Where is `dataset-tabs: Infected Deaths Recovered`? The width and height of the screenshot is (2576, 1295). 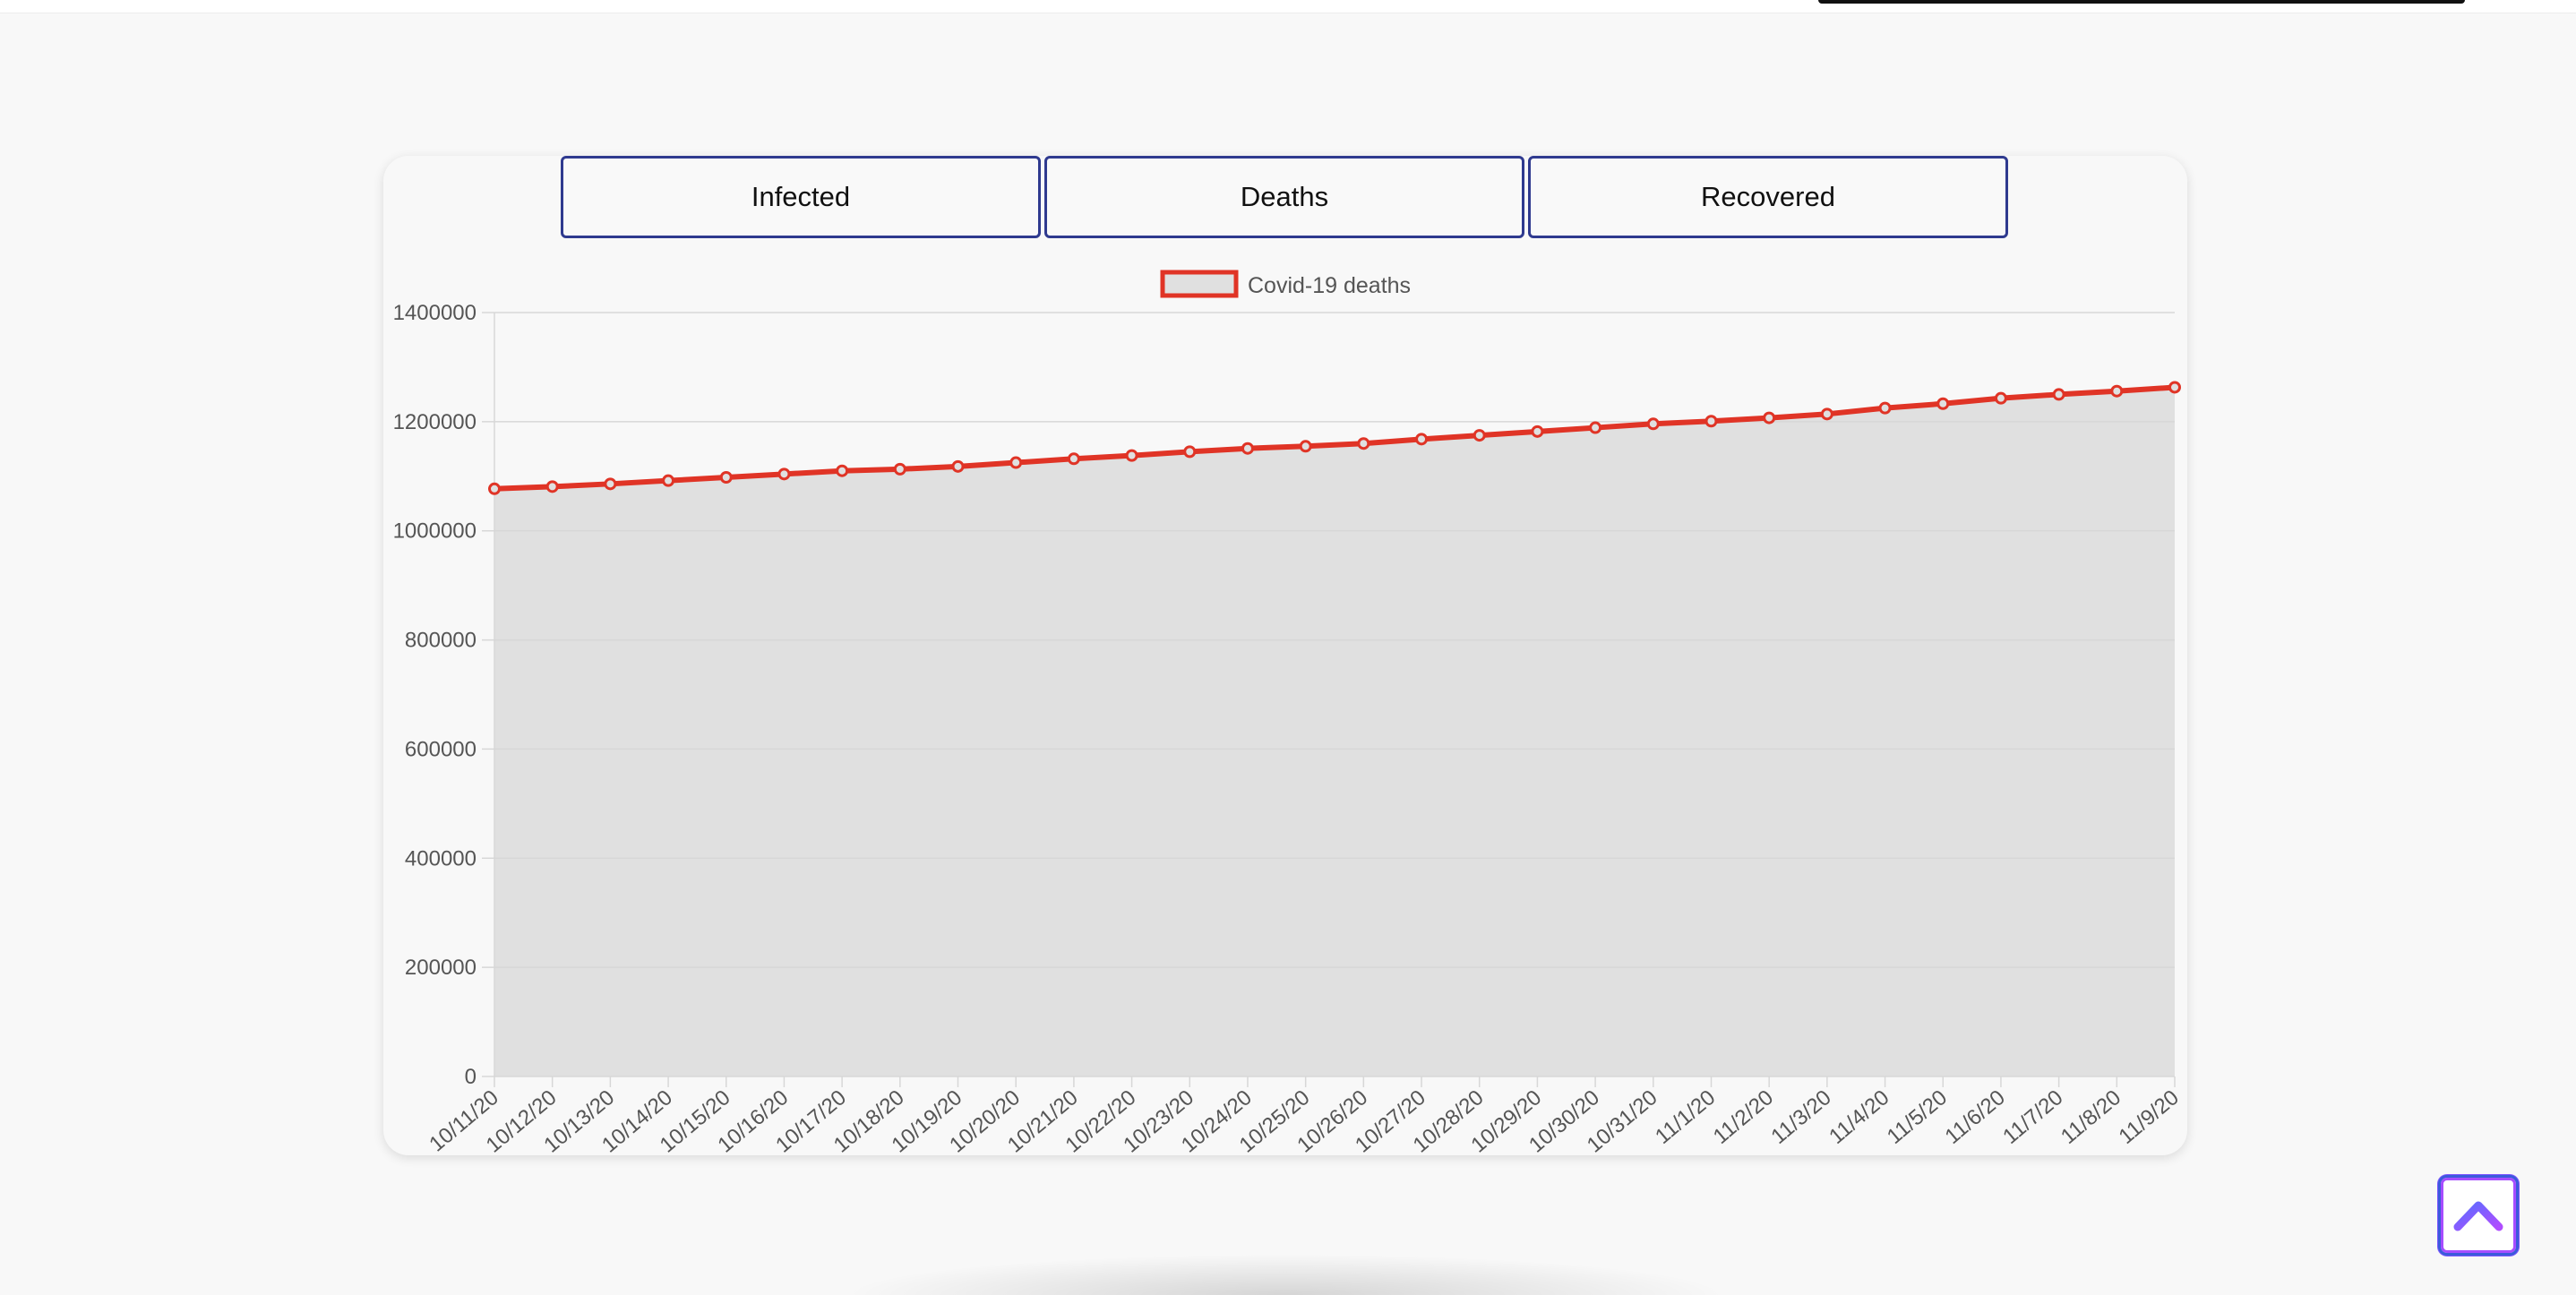 dataset-tabs: Infected Deaths Recovered is located at coordinates (1286, 199).